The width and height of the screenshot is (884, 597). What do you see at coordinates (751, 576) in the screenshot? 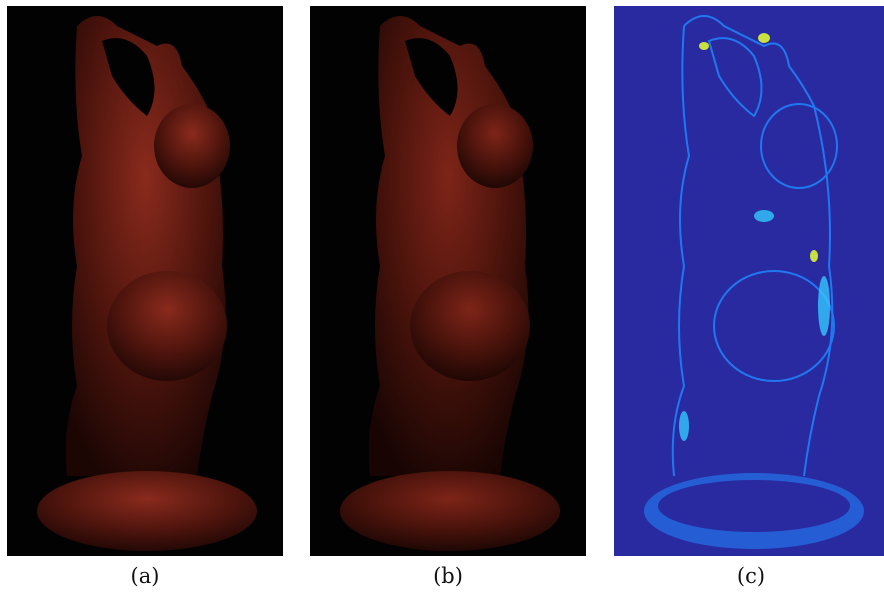
I see `caption-c: (c)` at bounding box center [751, 576].